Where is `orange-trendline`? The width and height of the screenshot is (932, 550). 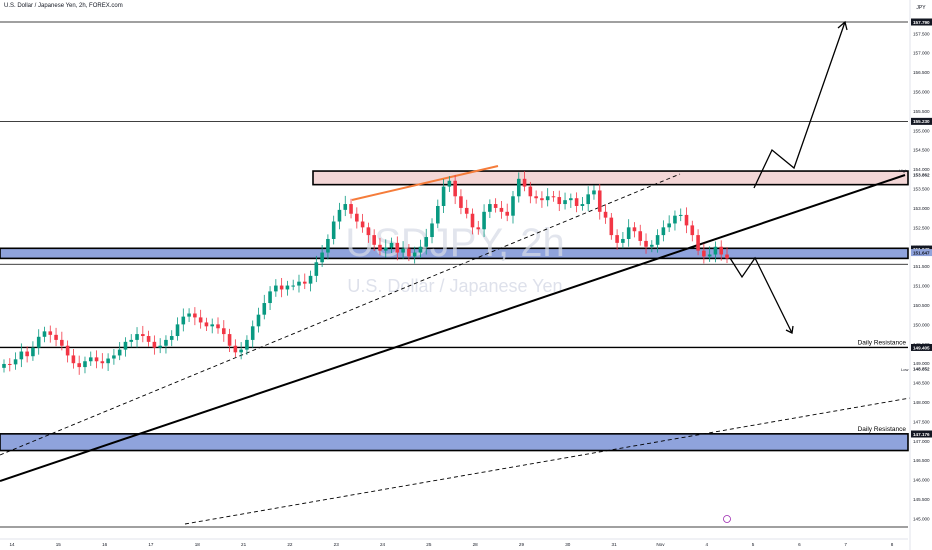 orange-trendline is located at coordinates (425, 183).